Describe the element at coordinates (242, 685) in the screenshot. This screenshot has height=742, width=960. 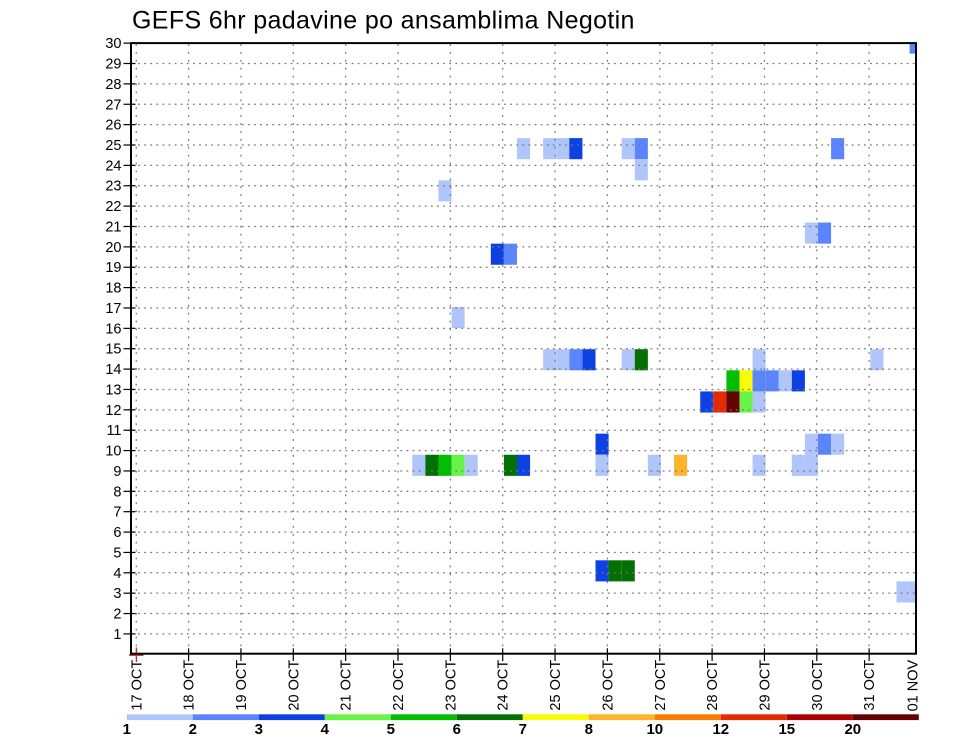
I see `svg-text: 19 OCT` at that location.